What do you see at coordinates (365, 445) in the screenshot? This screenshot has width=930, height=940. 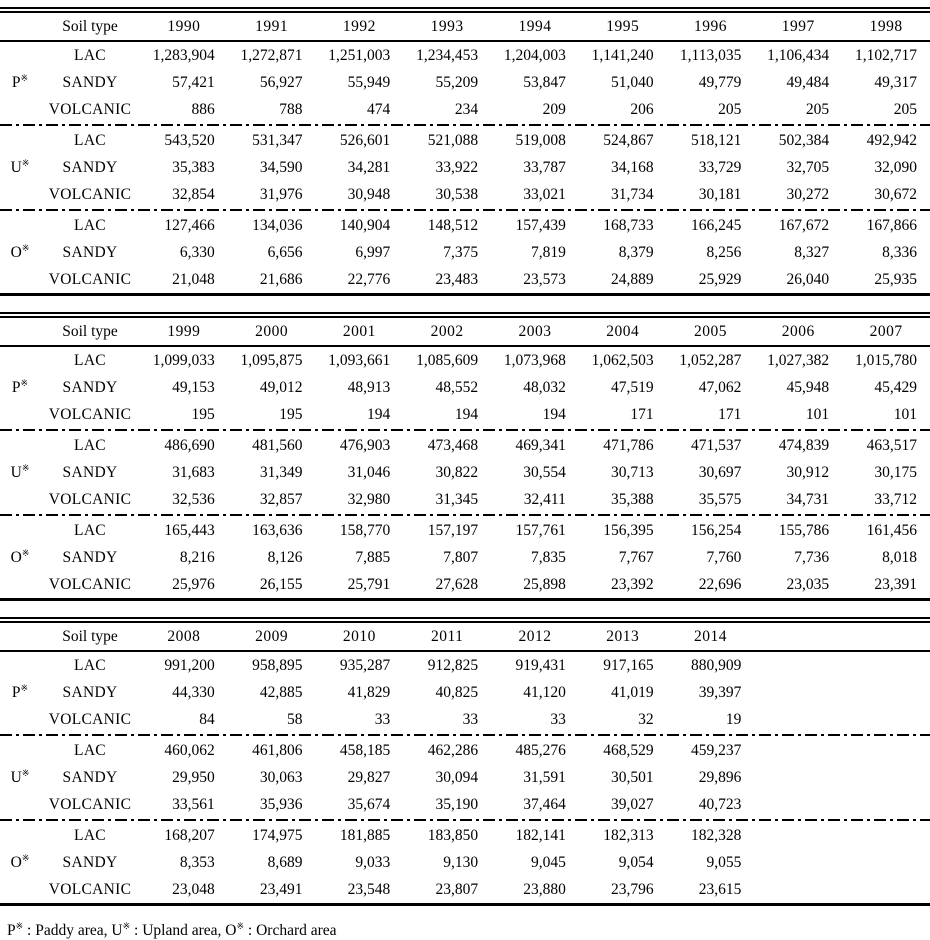 I see `area-value-cell: 476,903` at bounding box center [365, 445].